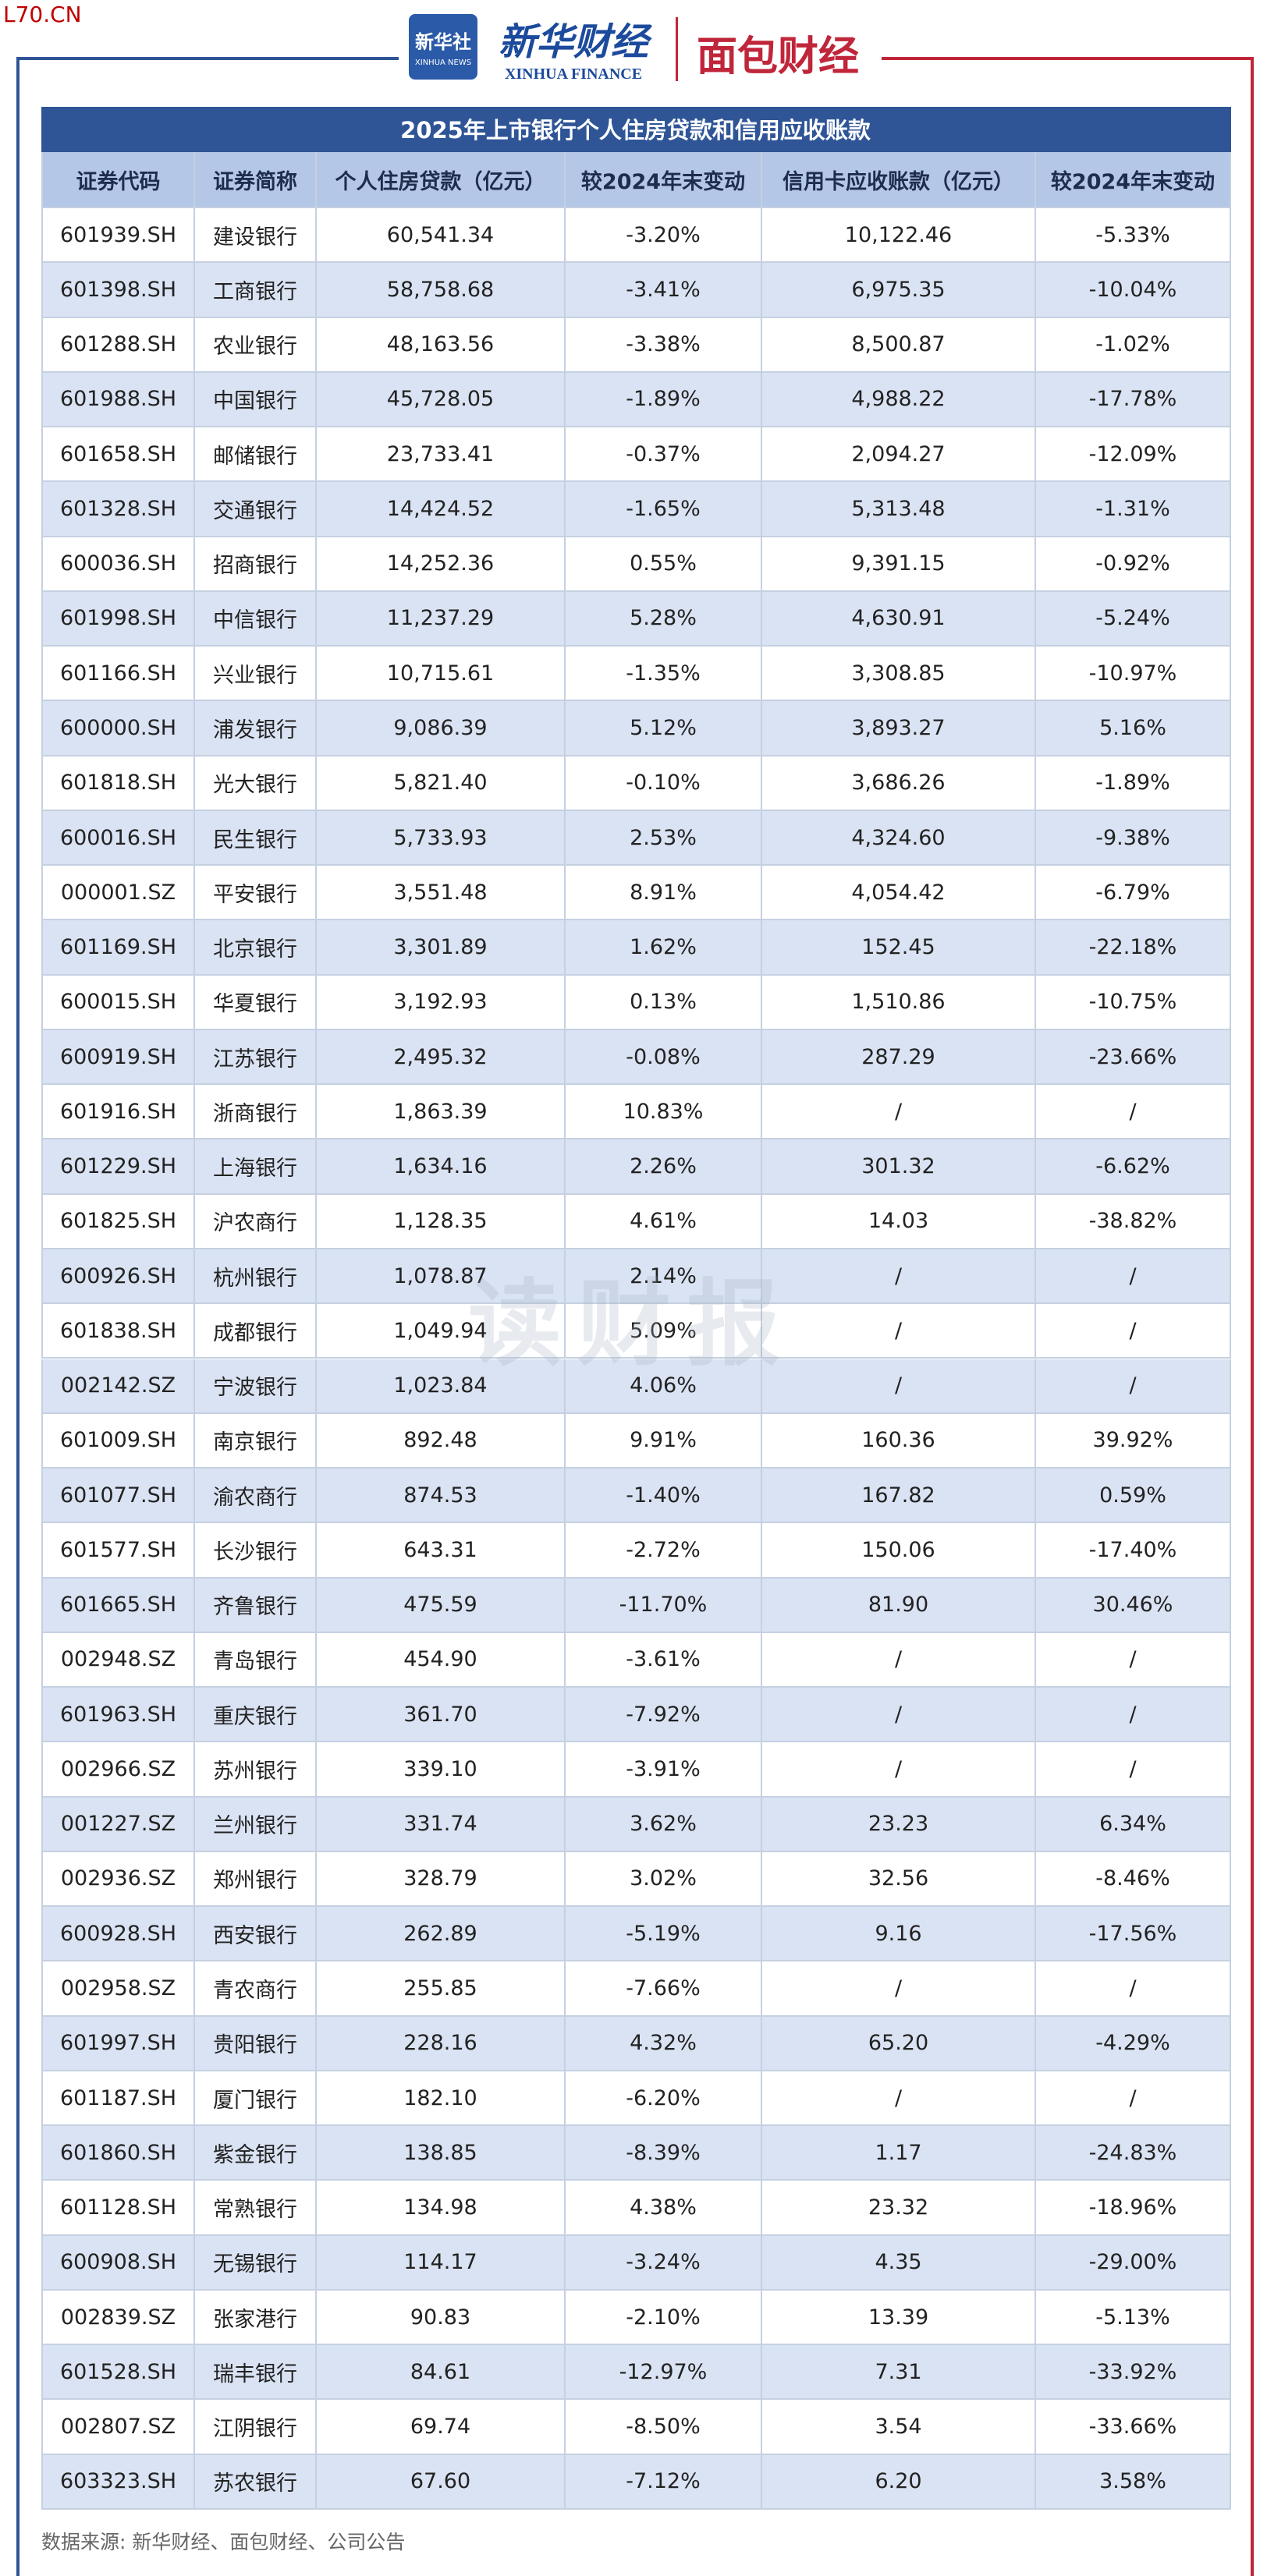 This screenshot has width=1267, height=2576. Describe the element at coordinates (118, 2099) in the screenshot. I see `table-cell: 601187.SH` at that location.